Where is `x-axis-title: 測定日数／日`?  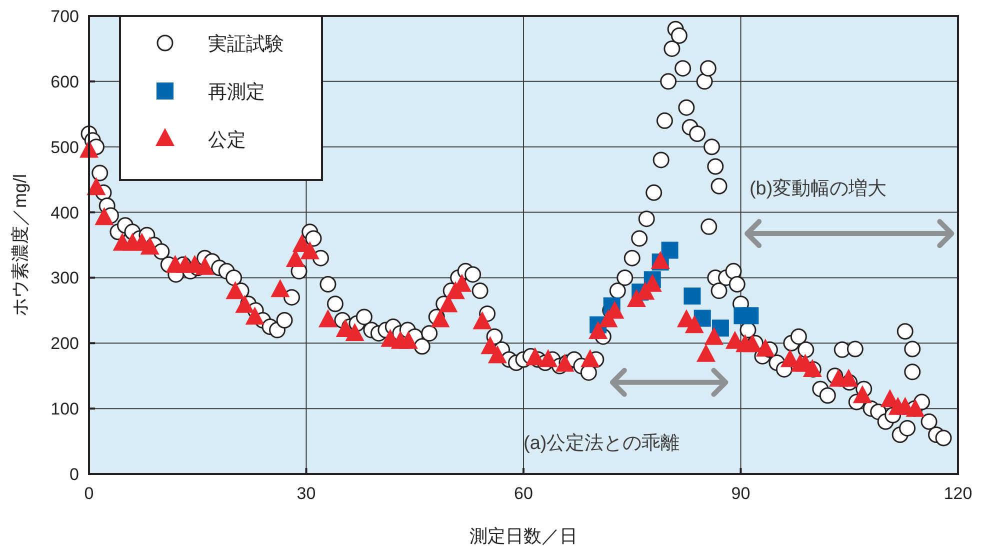 x-axis-title: 測定日数／日 is located at coordinates (524, 536).